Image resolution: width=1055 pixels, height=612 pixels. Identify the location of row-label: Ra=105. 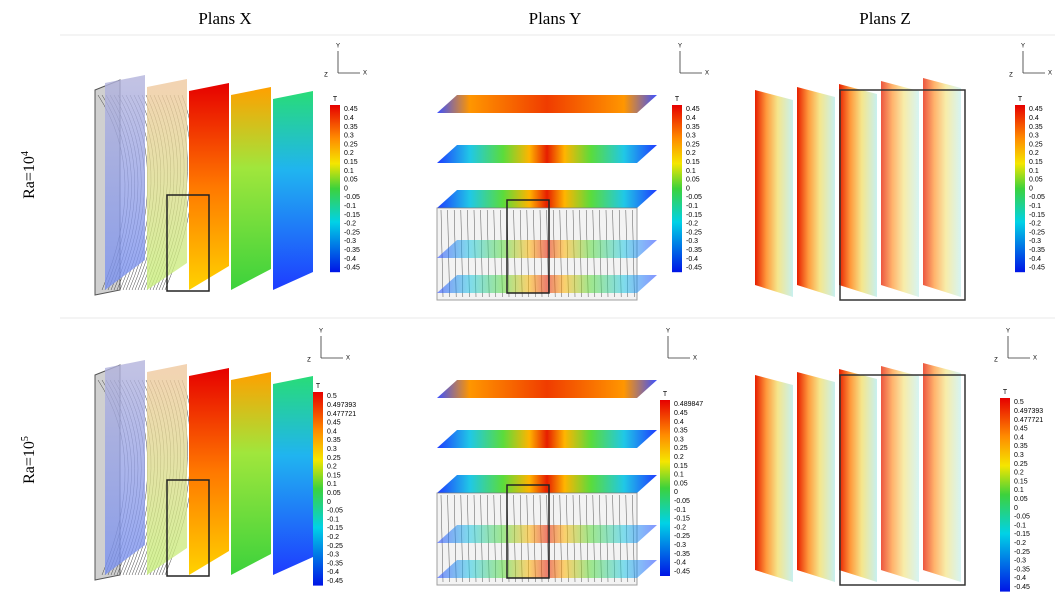
(29, 460).